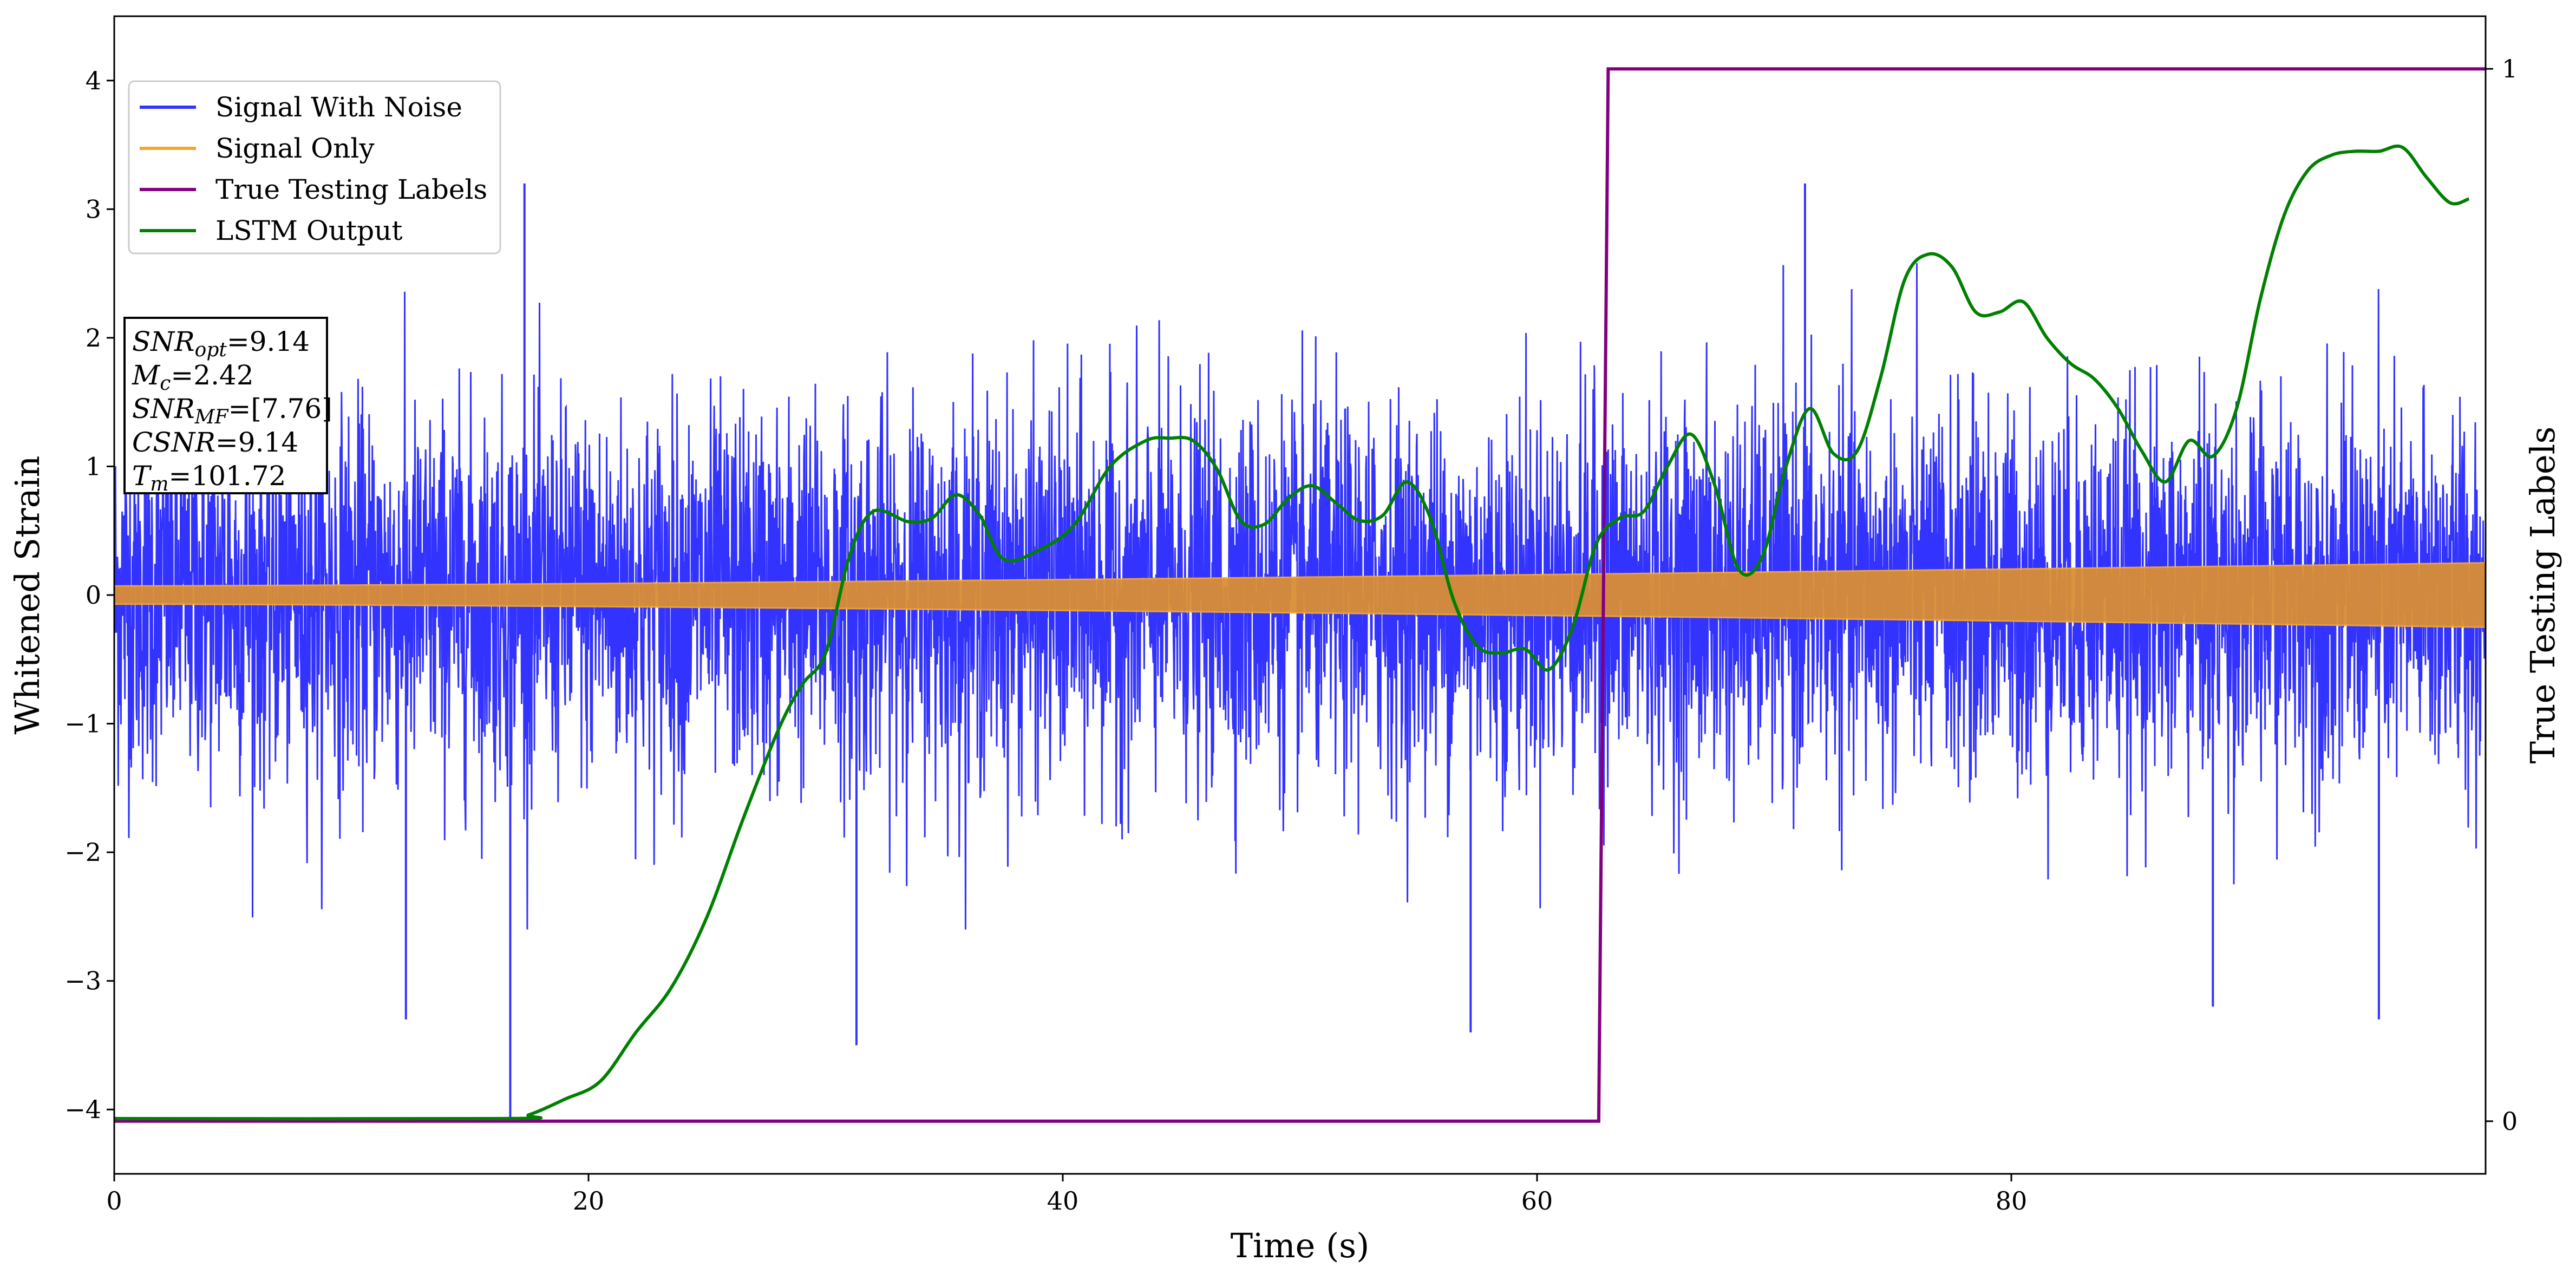 Image resolution: width=2576 pixels, height=1274 pixels. What do you see at coordinates (1301, 1245) in the screenshot?
I see `x-axis-label: Time (s)` at bounding box center [1301, 1245].